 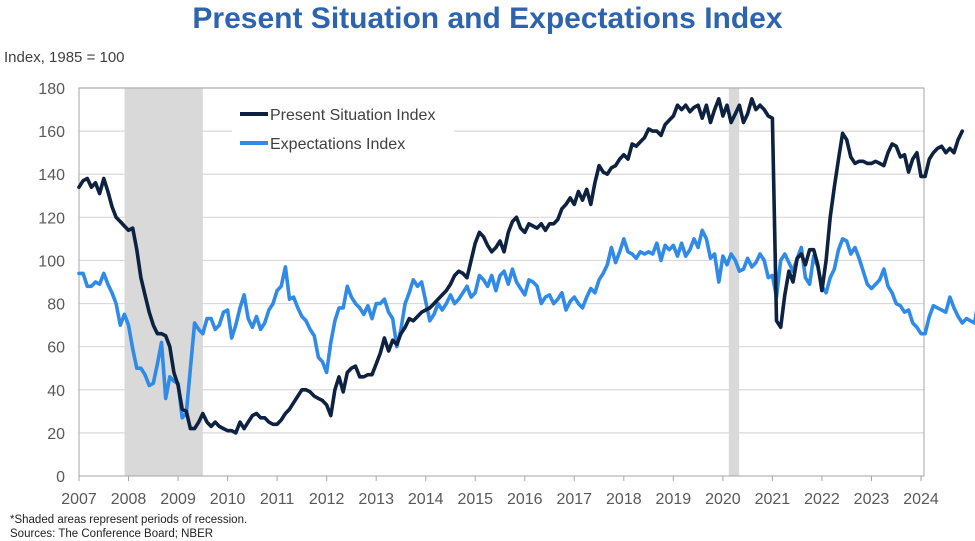 What do you see at coordinates (56, 348) in the screenshot?
I see `y-tick-label: 60` at bounding box center [56, 348].